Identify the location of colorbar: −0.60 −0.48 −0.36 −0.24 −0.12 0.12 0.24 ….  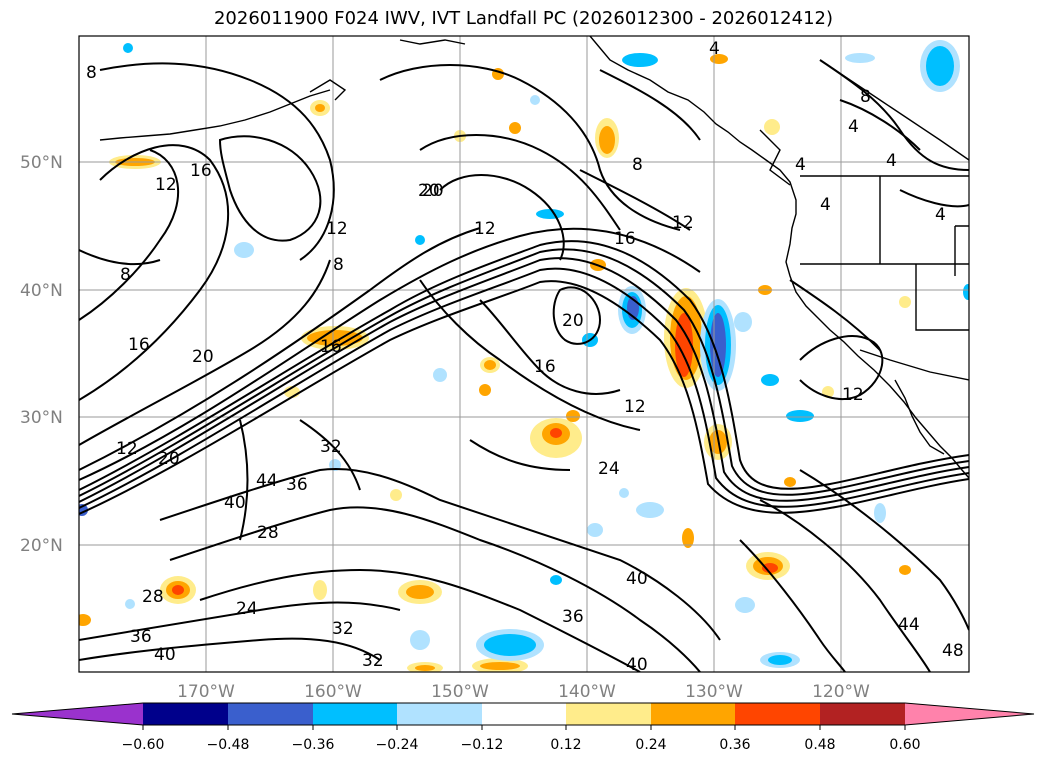
(523, 727).